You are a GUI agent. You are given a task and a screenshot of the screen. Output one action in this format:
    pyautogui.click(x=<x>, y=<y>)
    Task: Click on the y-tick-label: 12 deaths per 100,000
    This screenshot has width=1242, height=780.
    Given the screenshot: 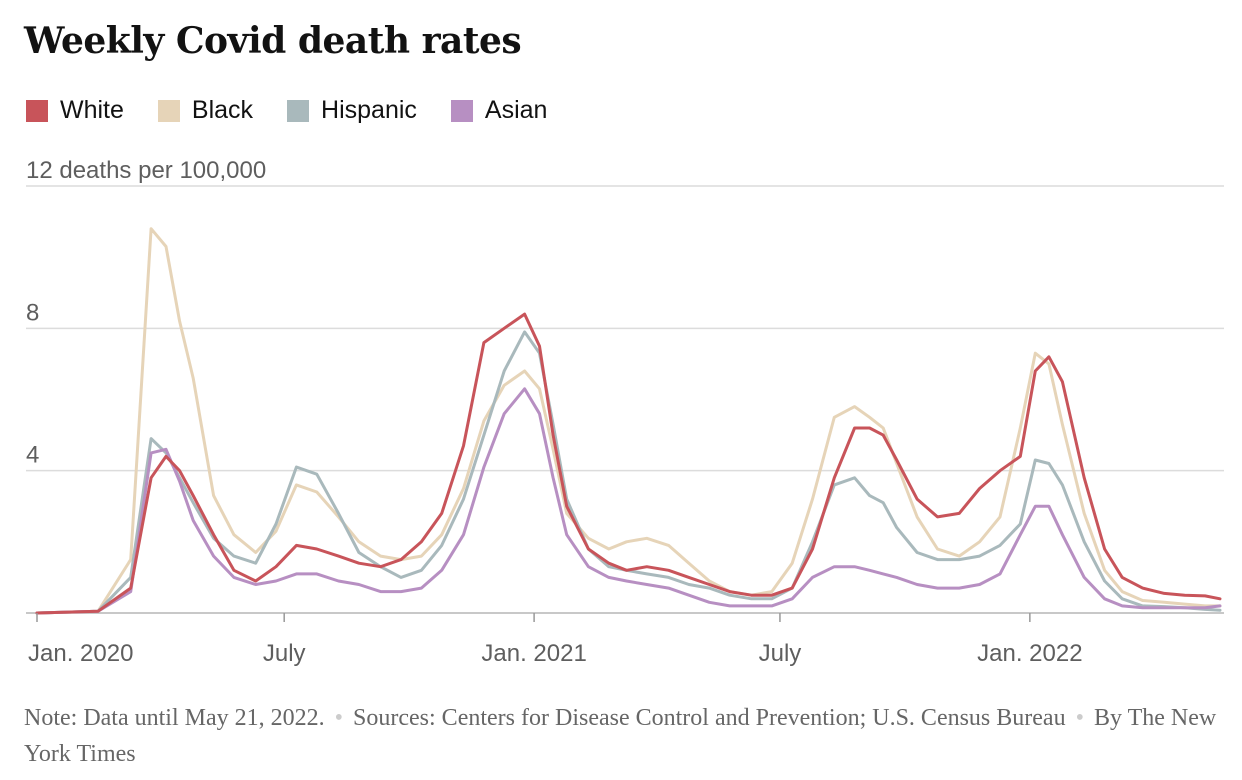 What is the action you would take?
    pyautogui.click(x=146, y=170)
    